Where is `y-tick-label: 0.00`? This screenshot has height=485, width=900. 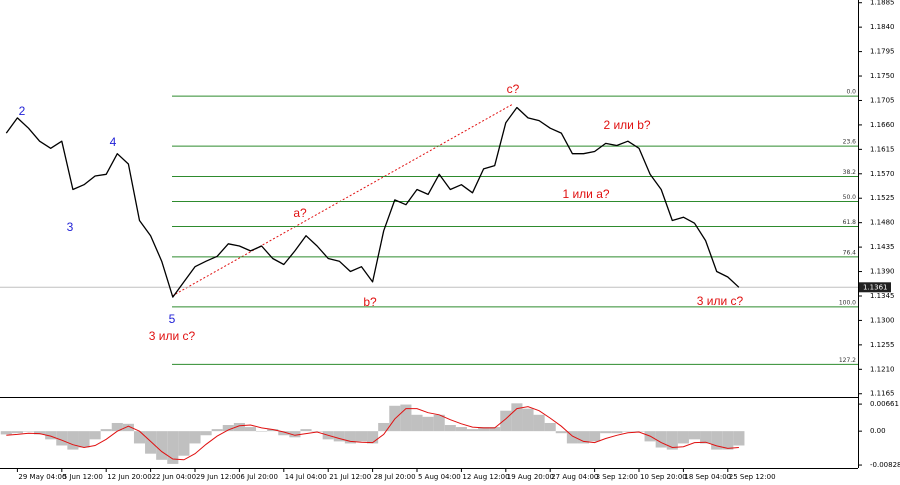
y-tick-label: 0.00 is located at coordinates (878, 431).